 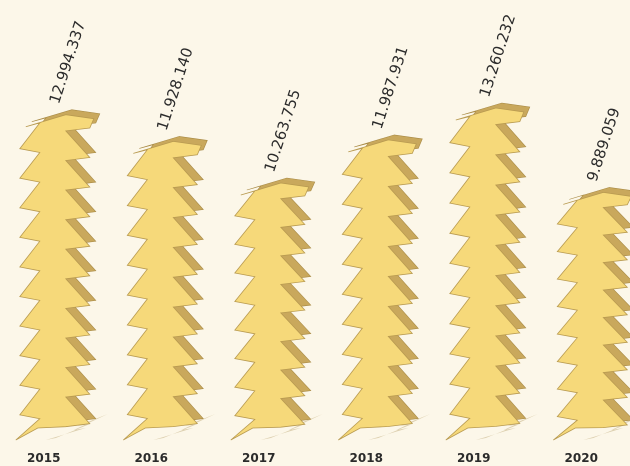 What do you see at coordinates (258, 458) in the screenshot?
I see `x-tick-label: 2017` at bounding box center [258, 458].